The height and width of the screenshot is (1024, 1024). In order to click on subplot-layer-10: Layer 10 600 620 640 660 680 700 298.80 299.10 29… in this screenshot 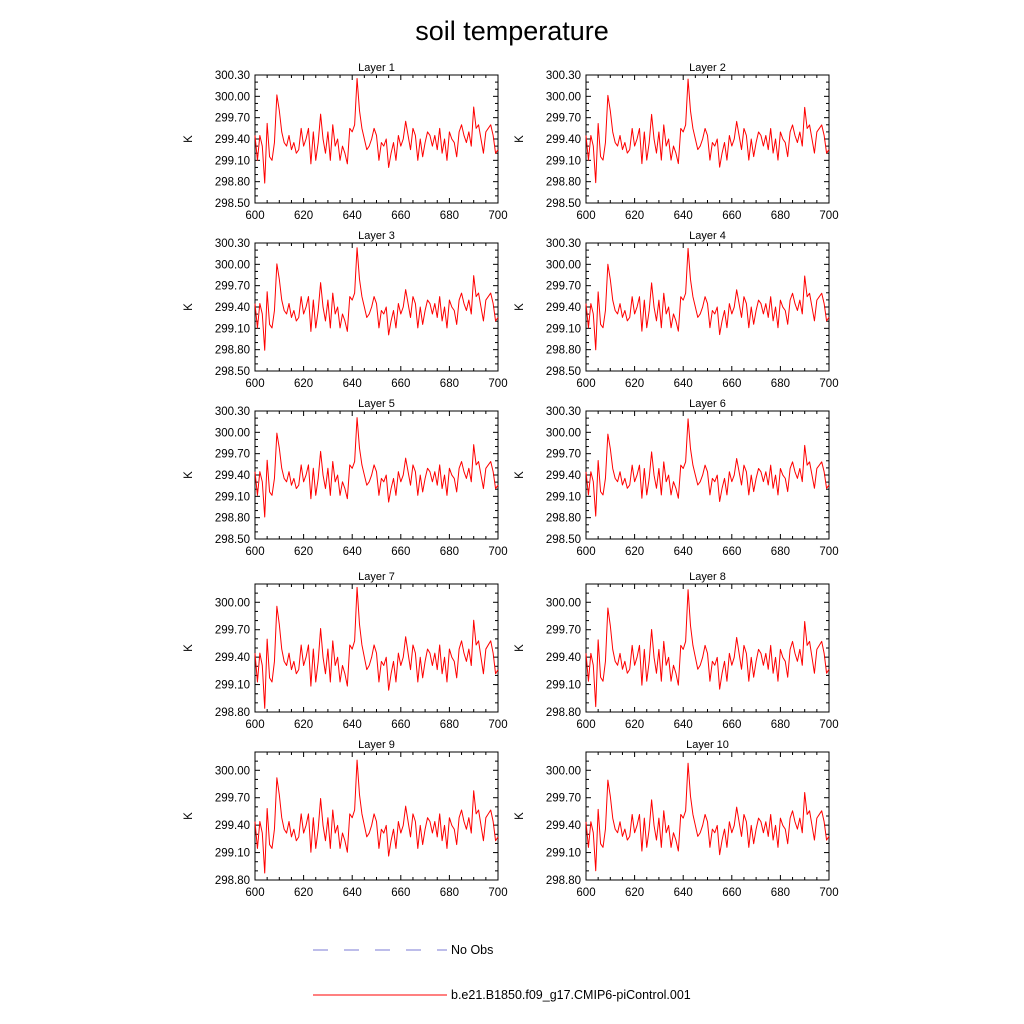, I will do `click(676, 819)`.